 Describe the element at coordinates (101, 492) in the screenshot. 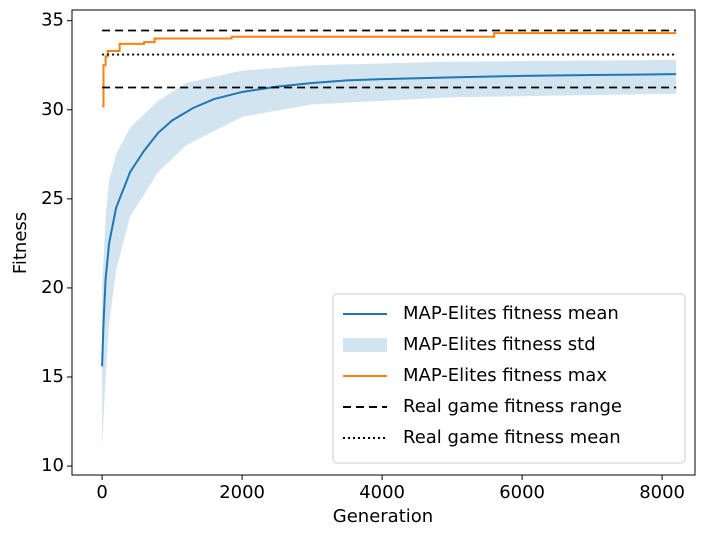

I see `x-tick-label: 0` at that location.